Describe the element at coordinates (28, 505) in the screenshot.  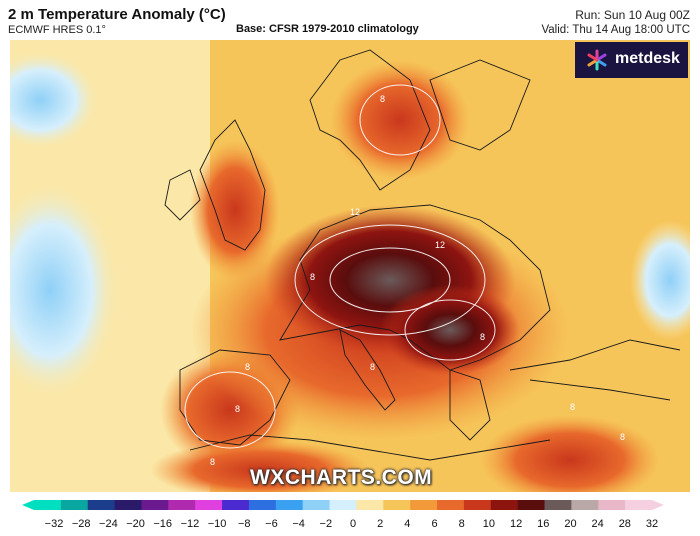
I see `legend-arrow-low` at that location.